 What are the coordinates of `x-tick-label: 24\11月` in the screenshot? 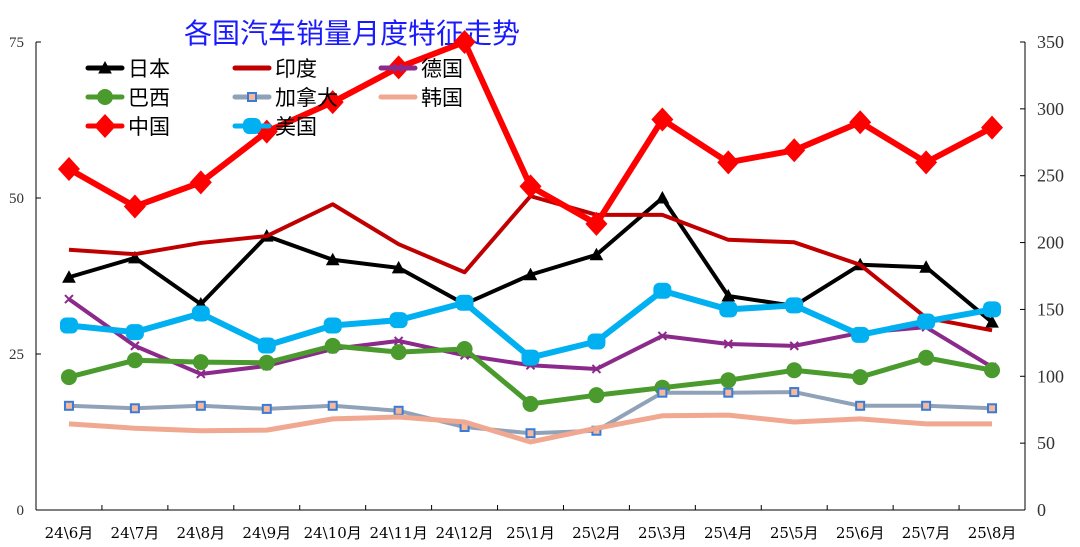 It's located at (399, 533).